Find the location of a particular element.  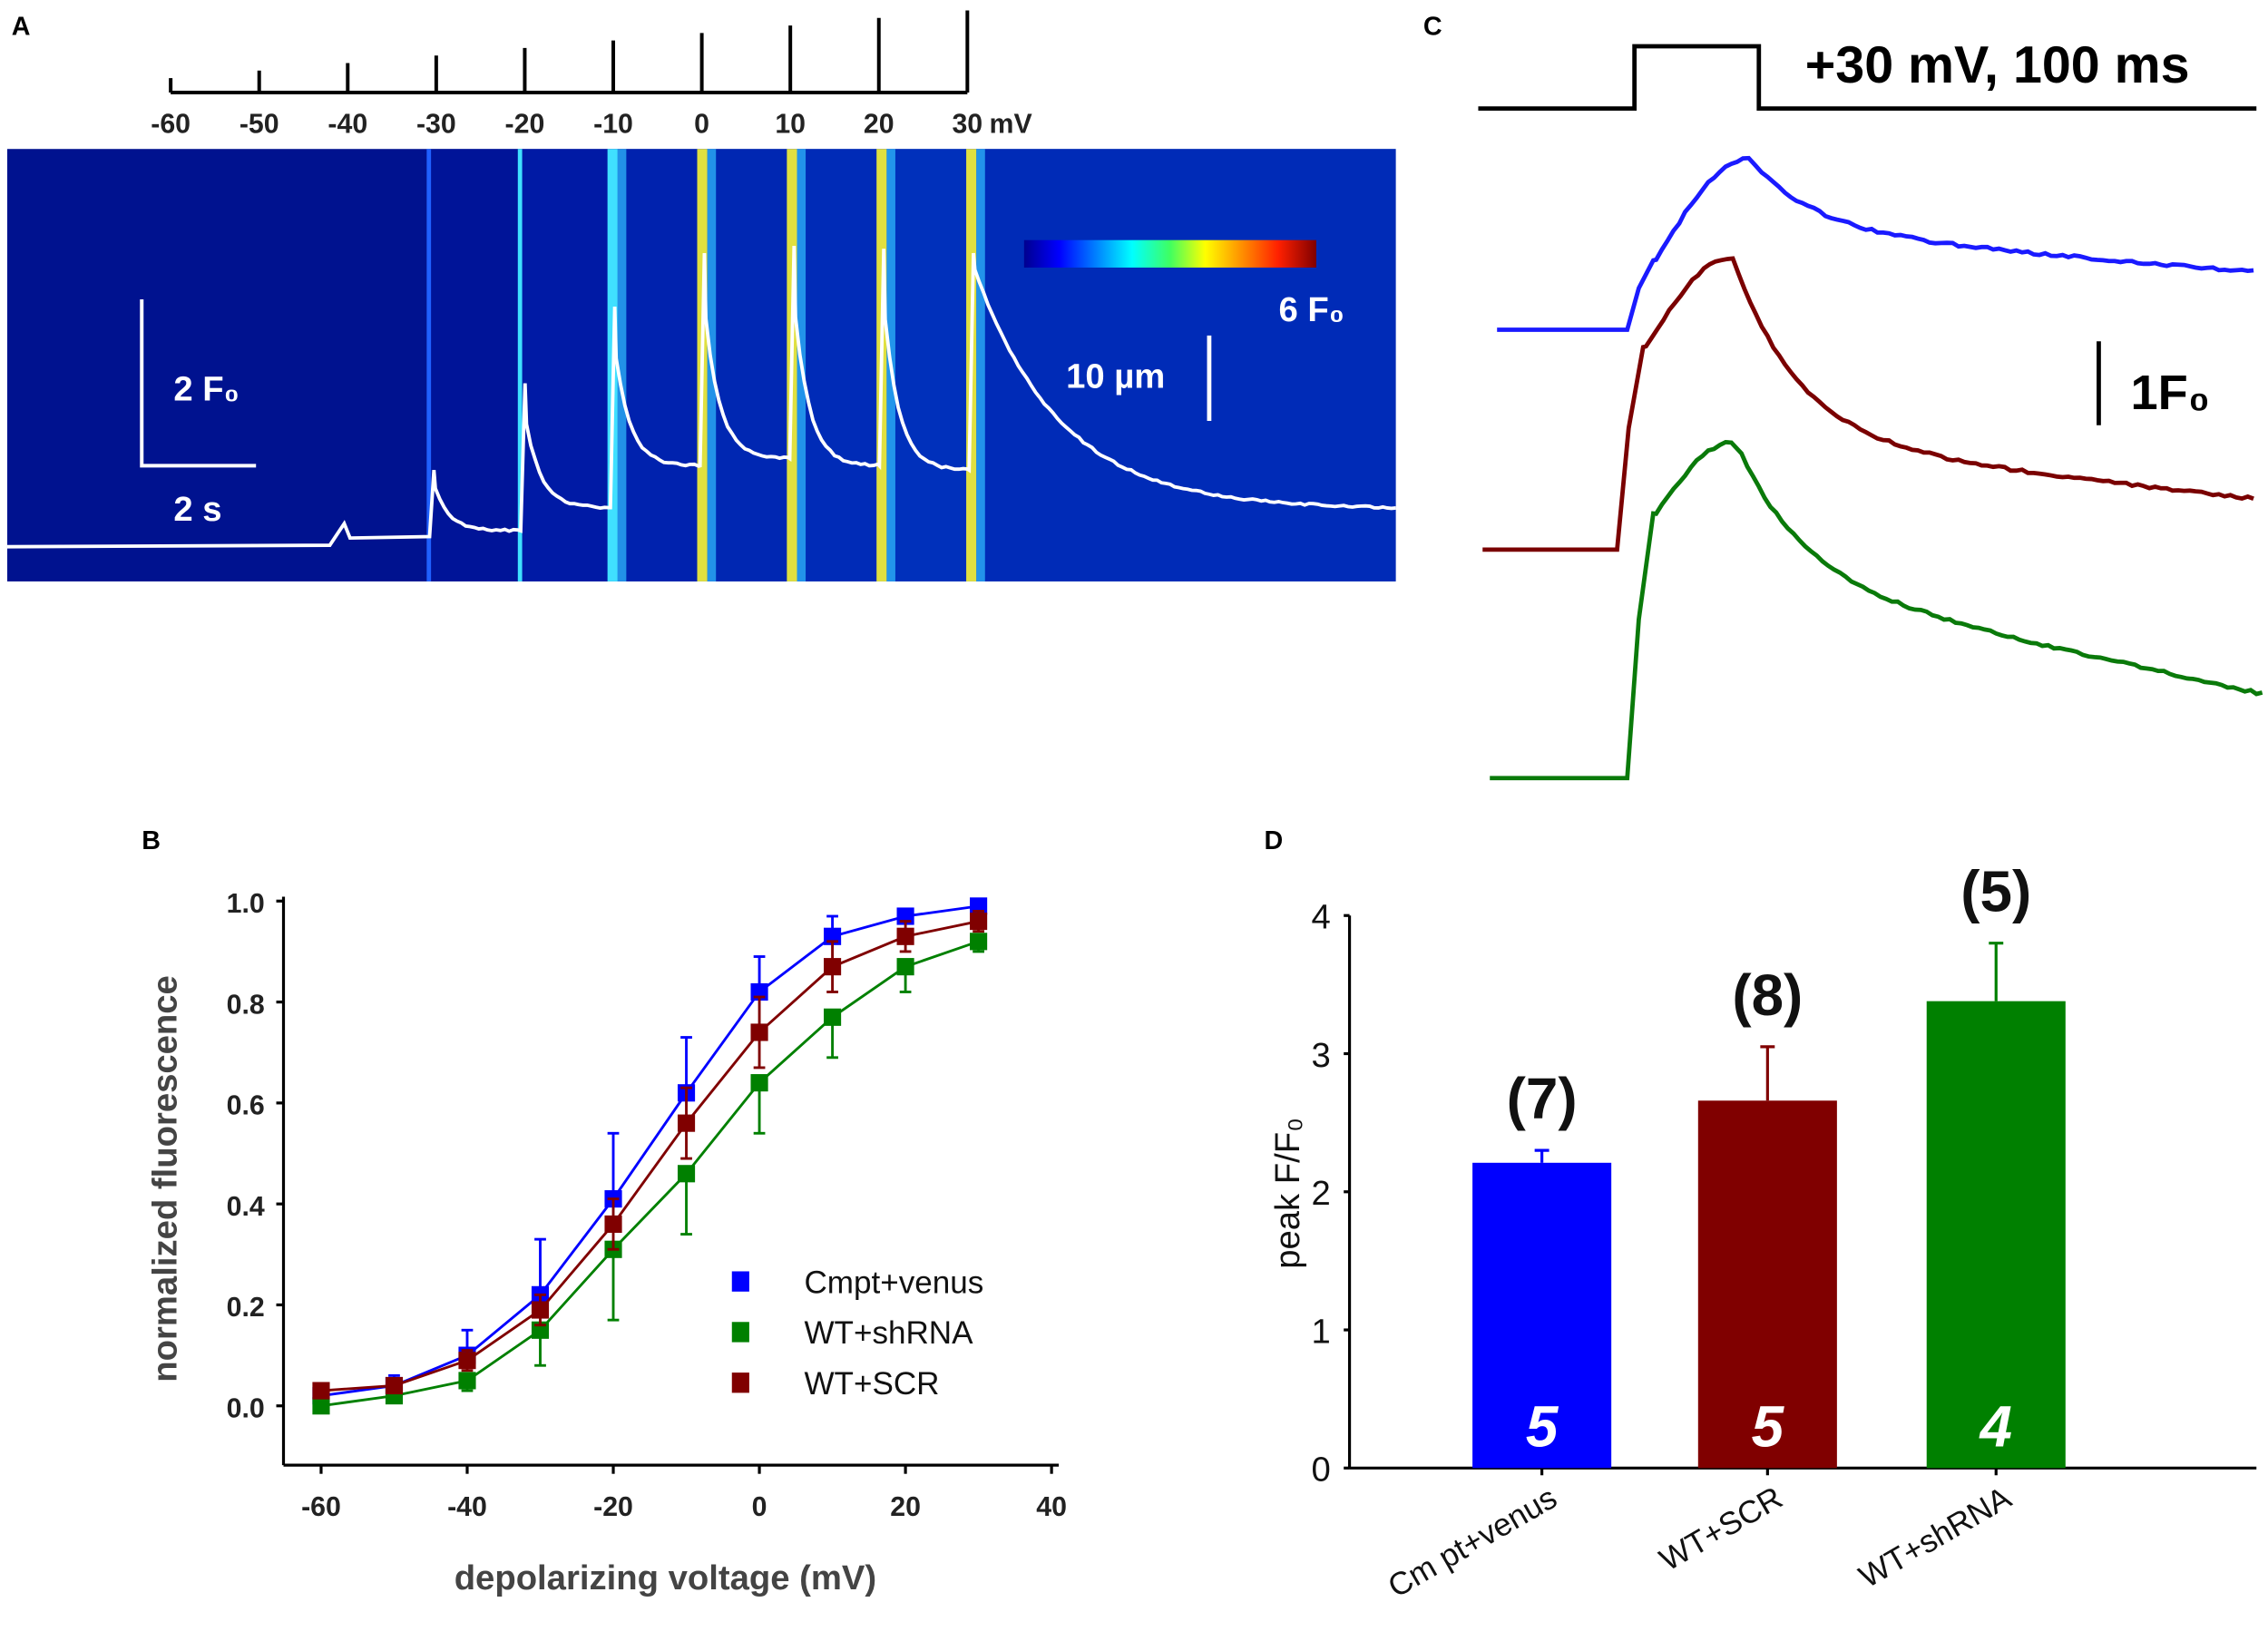

ruler-tick-label: -50 is located at coordinates (259, 125).